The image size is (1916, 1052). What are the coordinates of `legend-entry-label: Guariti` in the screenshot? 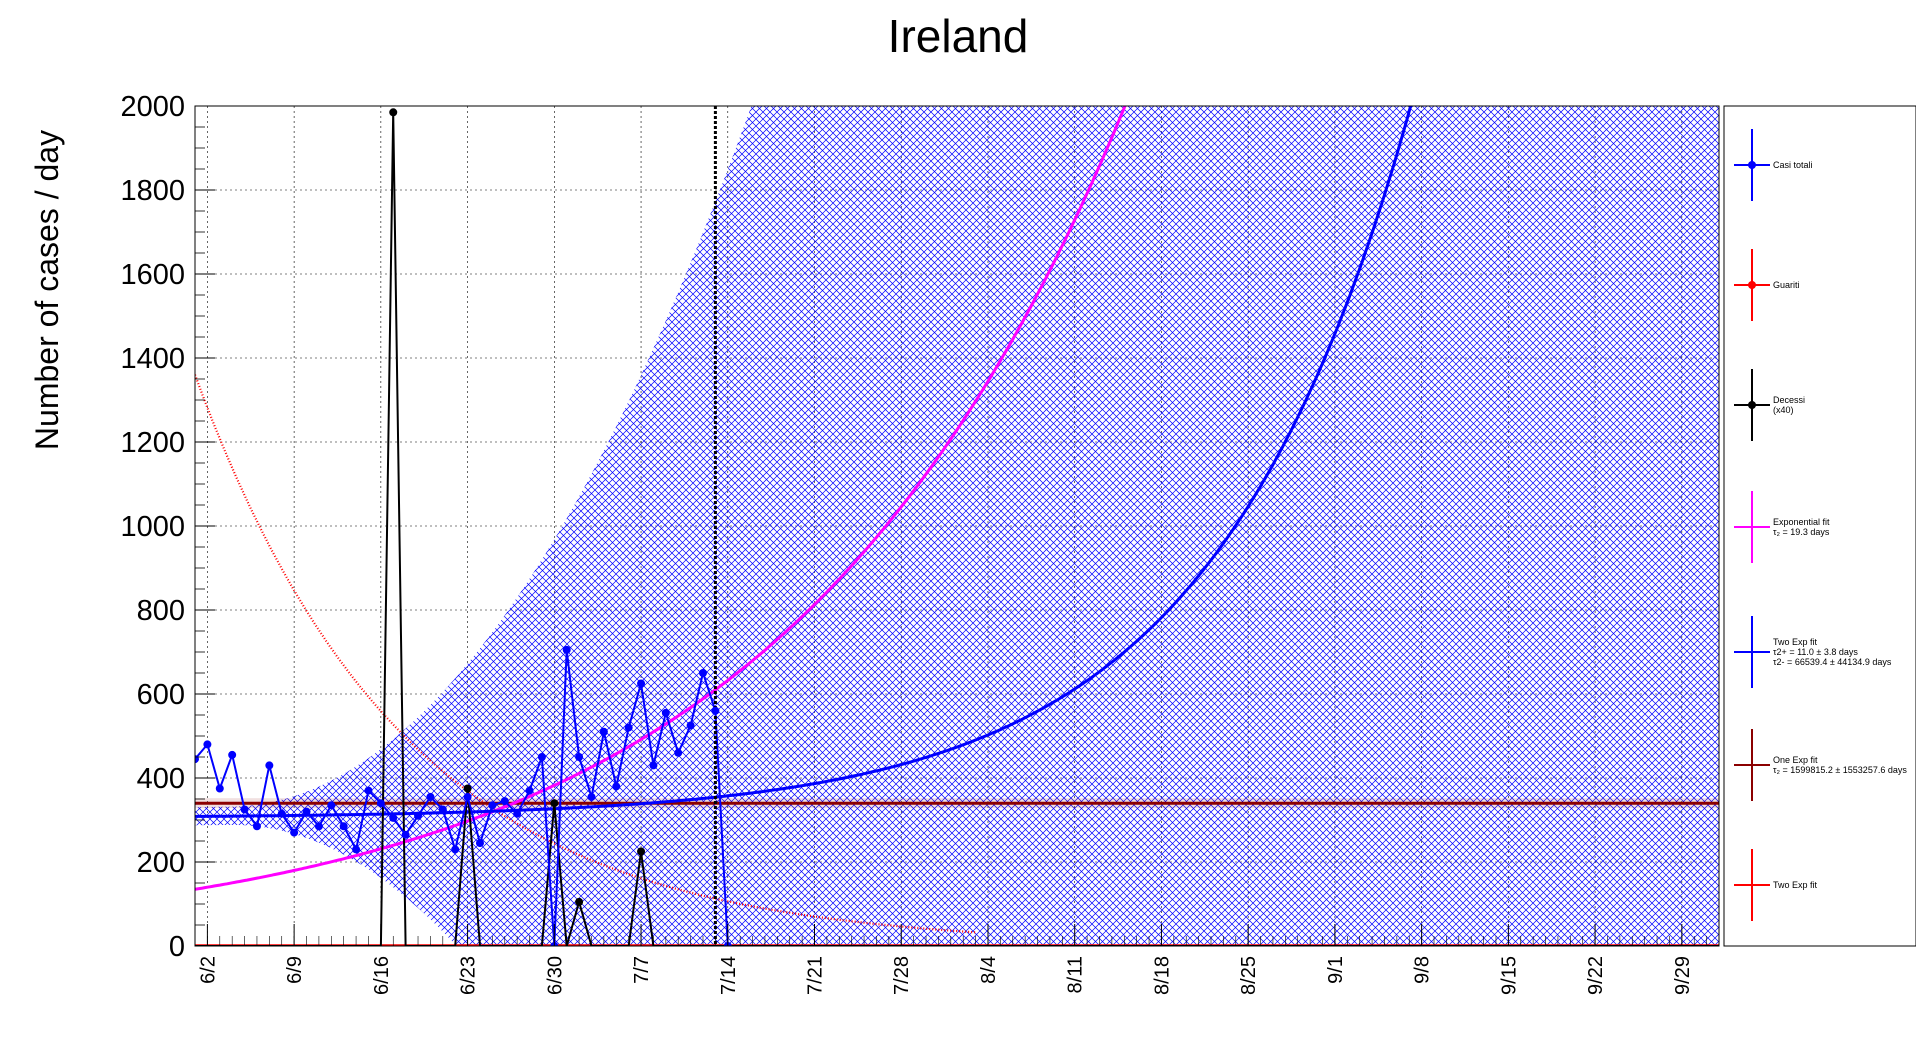 It's located at (1786, 285).